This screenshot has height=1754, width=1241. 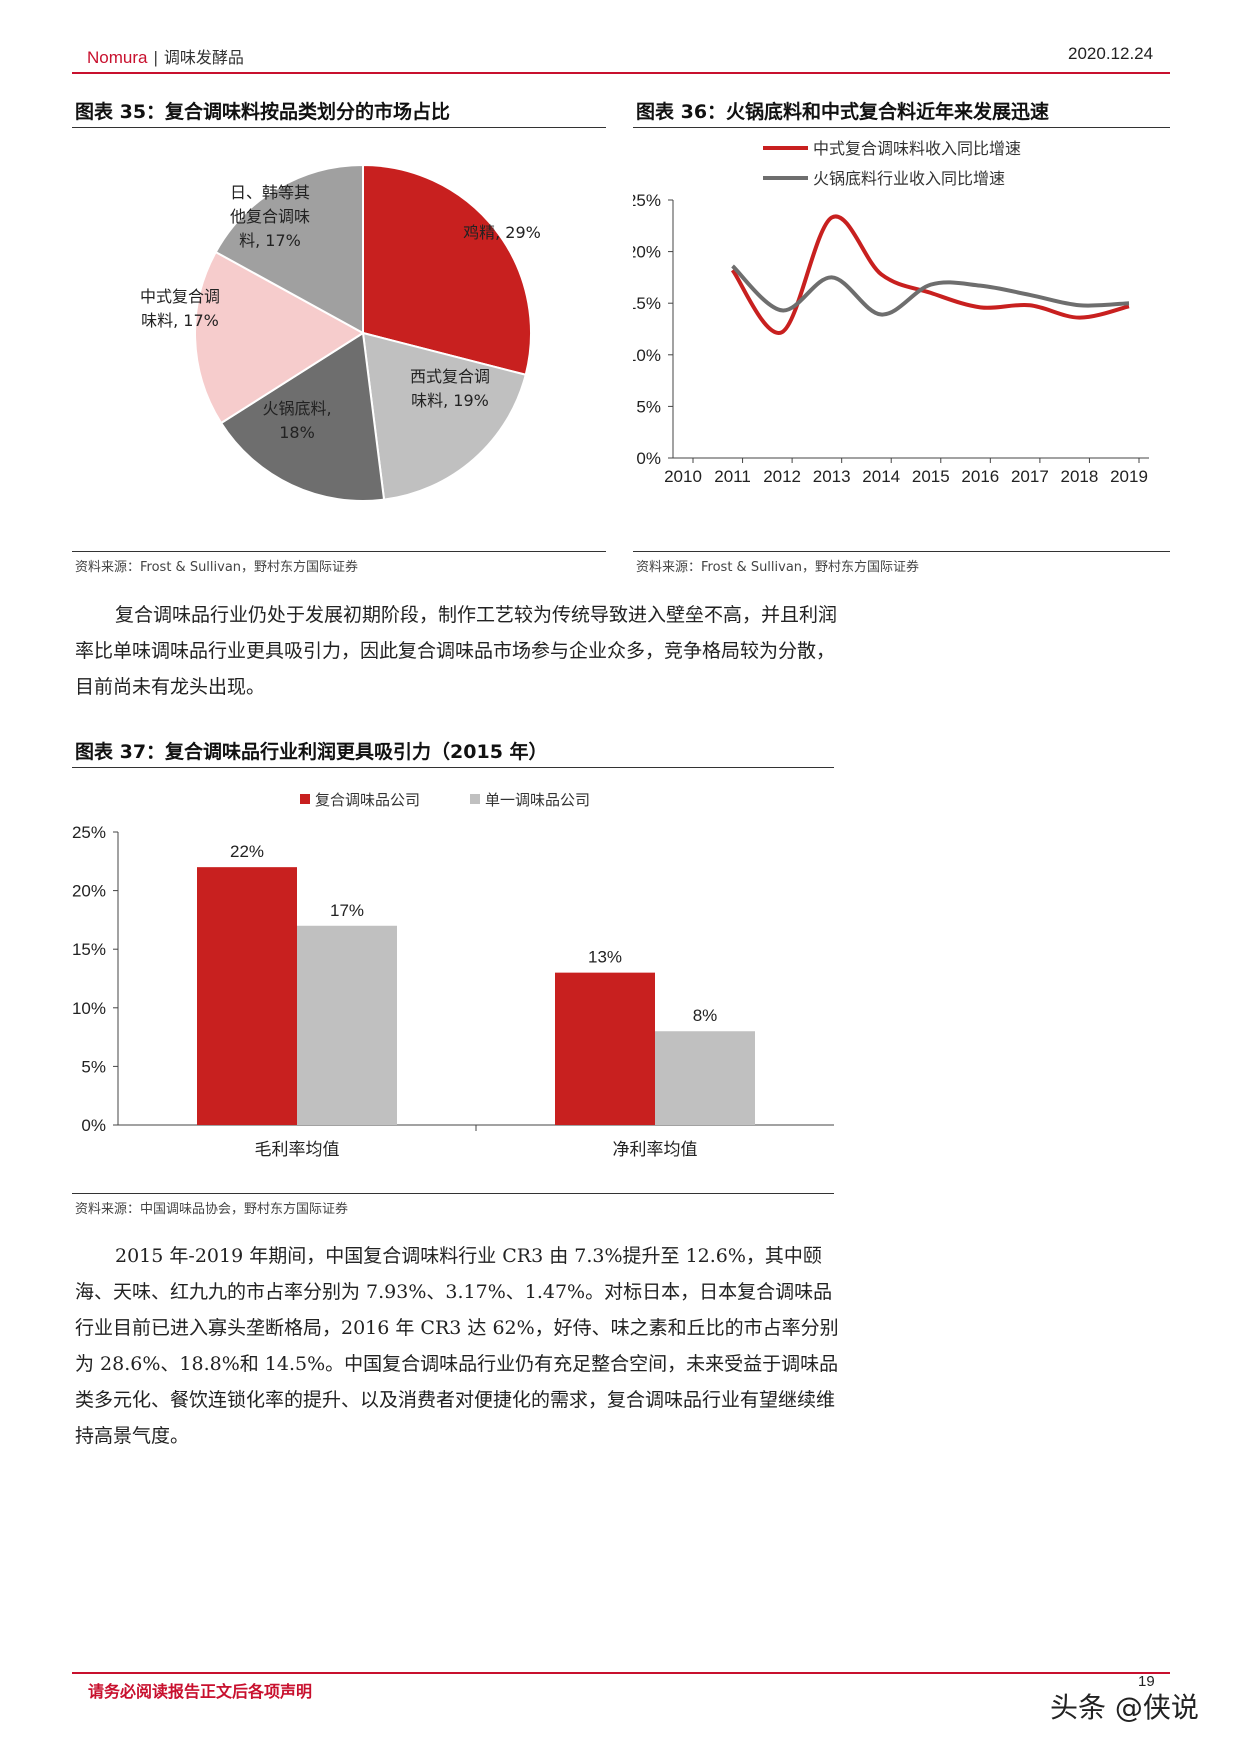 I want to click on x-category-label: 净利率均值, so click(x=655, y=1150).